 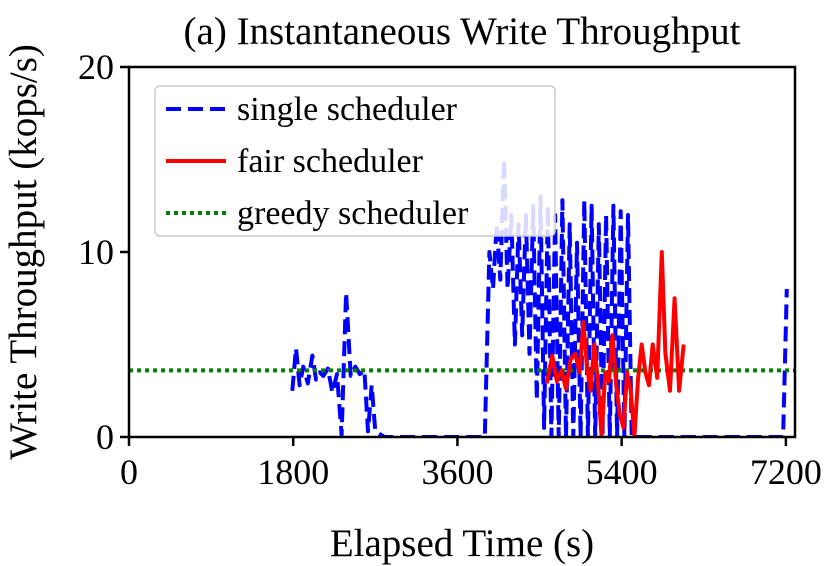 What do you see at coordinates (105, 437) in the screenshot?
I see `y-tick-label: 0` at bounding box center [105, 437].